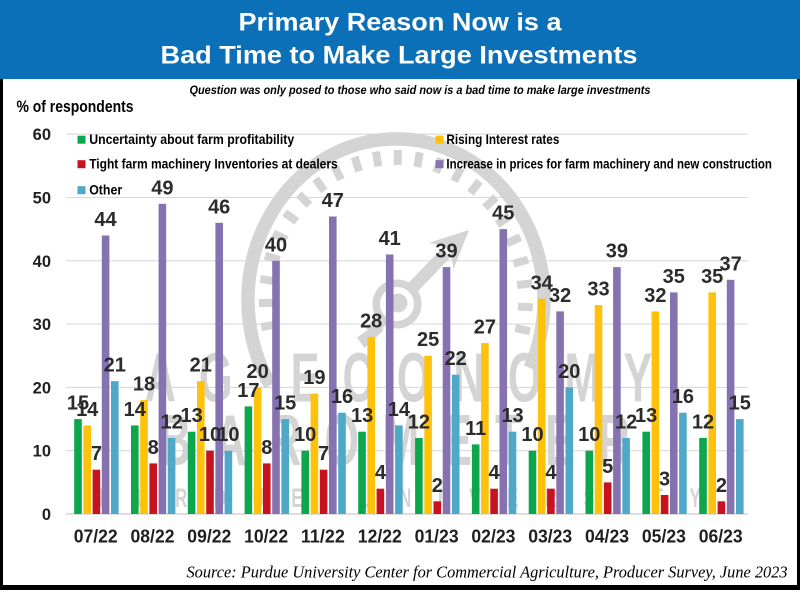 Image resolution: width=800 pixels, height=595 pixels. What do you see at coordinates (371, 321) in the screenshot?
I see `svg-text: 28` at bounding box center [371, 321].